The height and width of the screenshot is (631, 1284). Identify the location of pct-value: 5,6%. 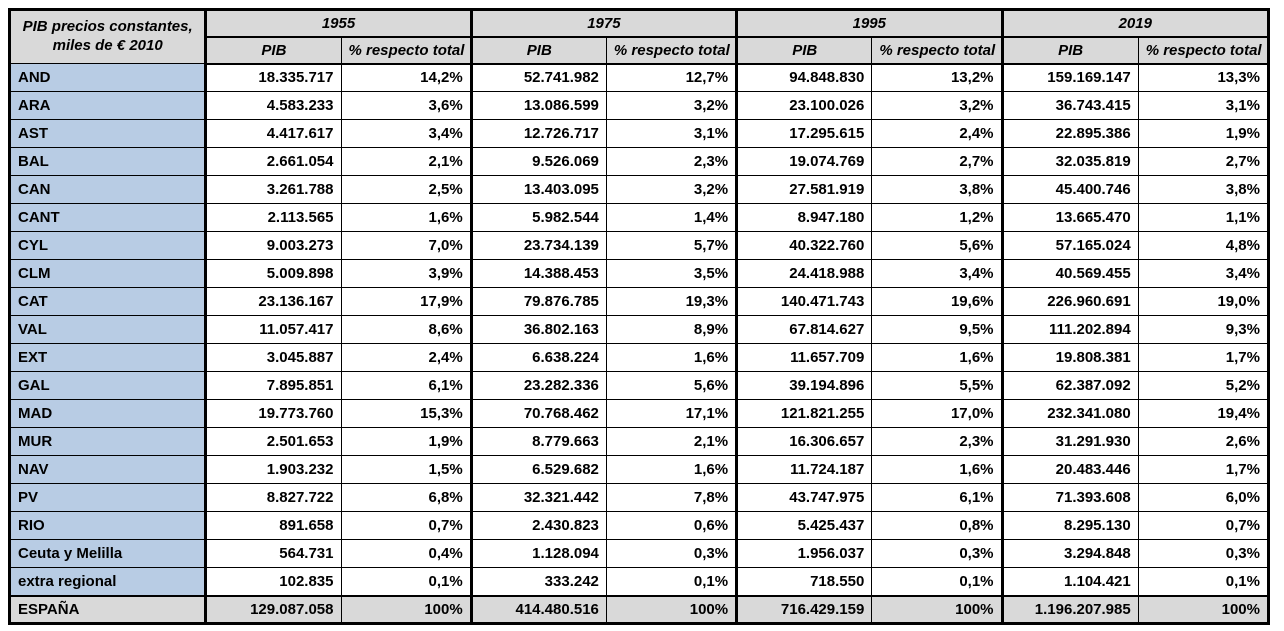
(937, 245).